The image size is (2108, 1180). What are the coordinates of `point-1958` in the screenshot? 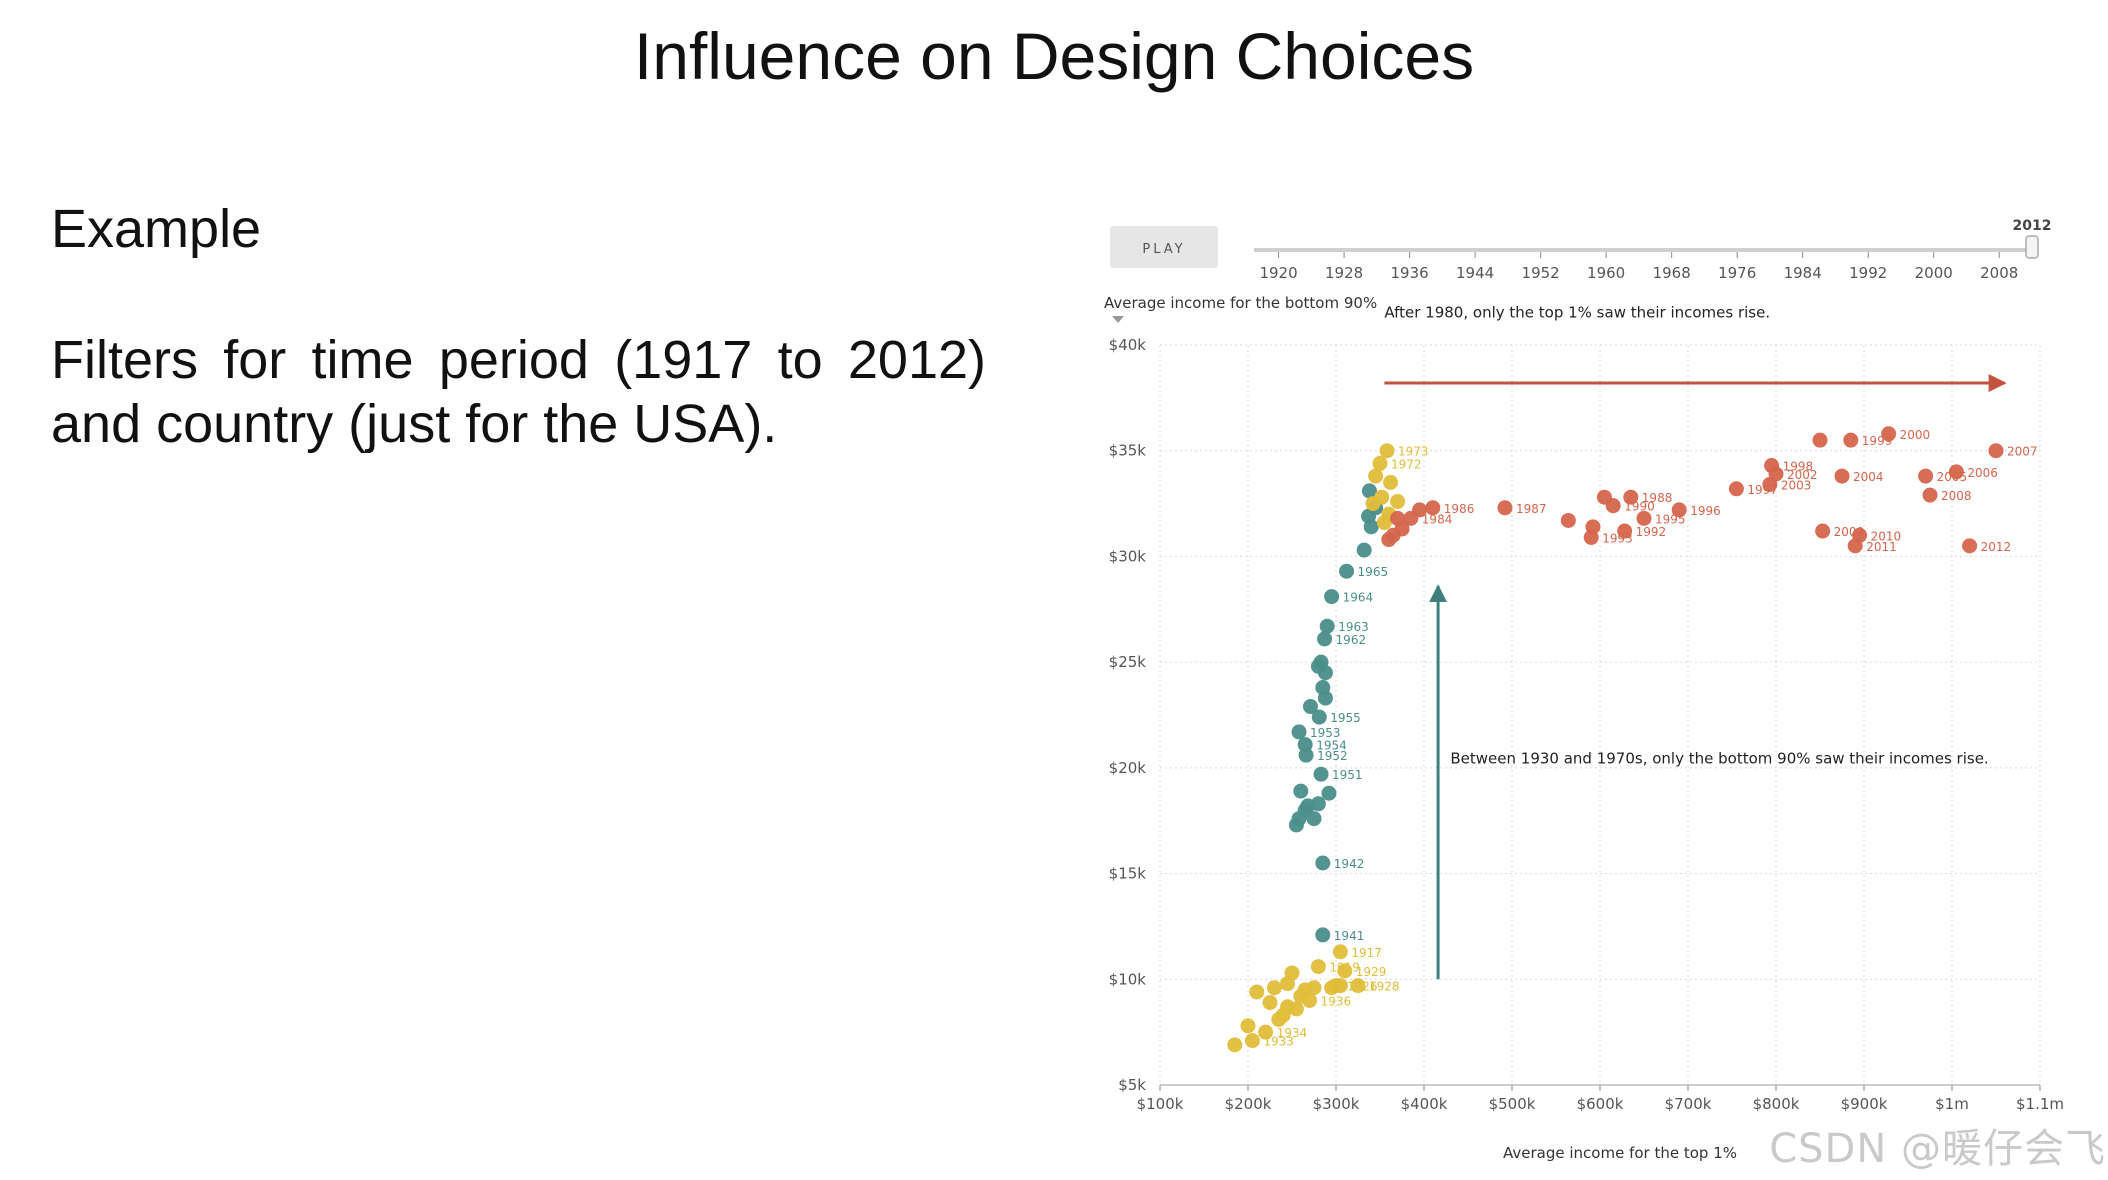 It's located at (1310, 707).